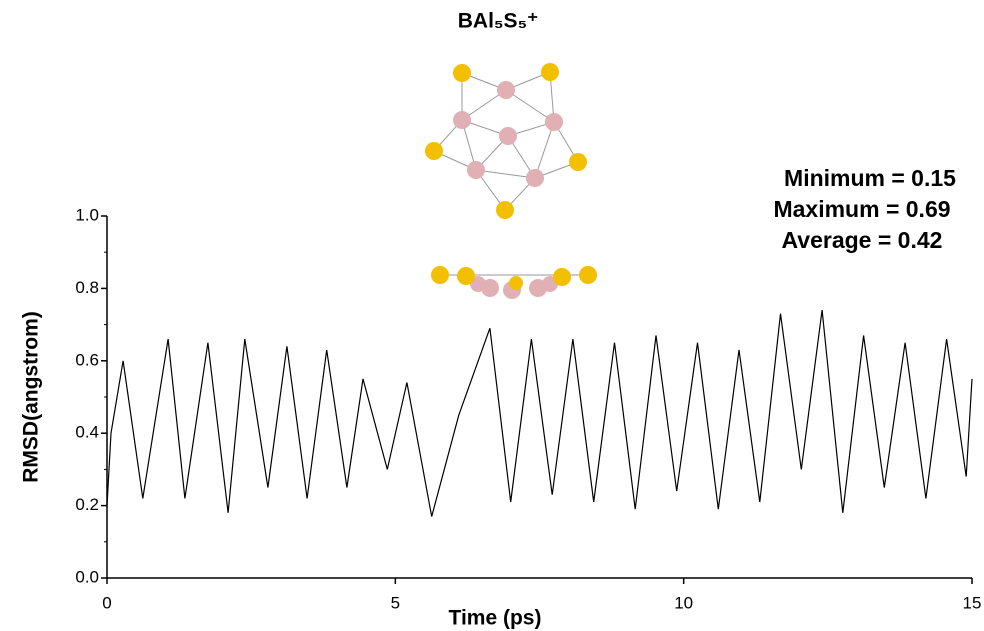 This screenshot has width=984, height=631. I want to click on annotation: Minimum = 0.15, so click(870, 178).